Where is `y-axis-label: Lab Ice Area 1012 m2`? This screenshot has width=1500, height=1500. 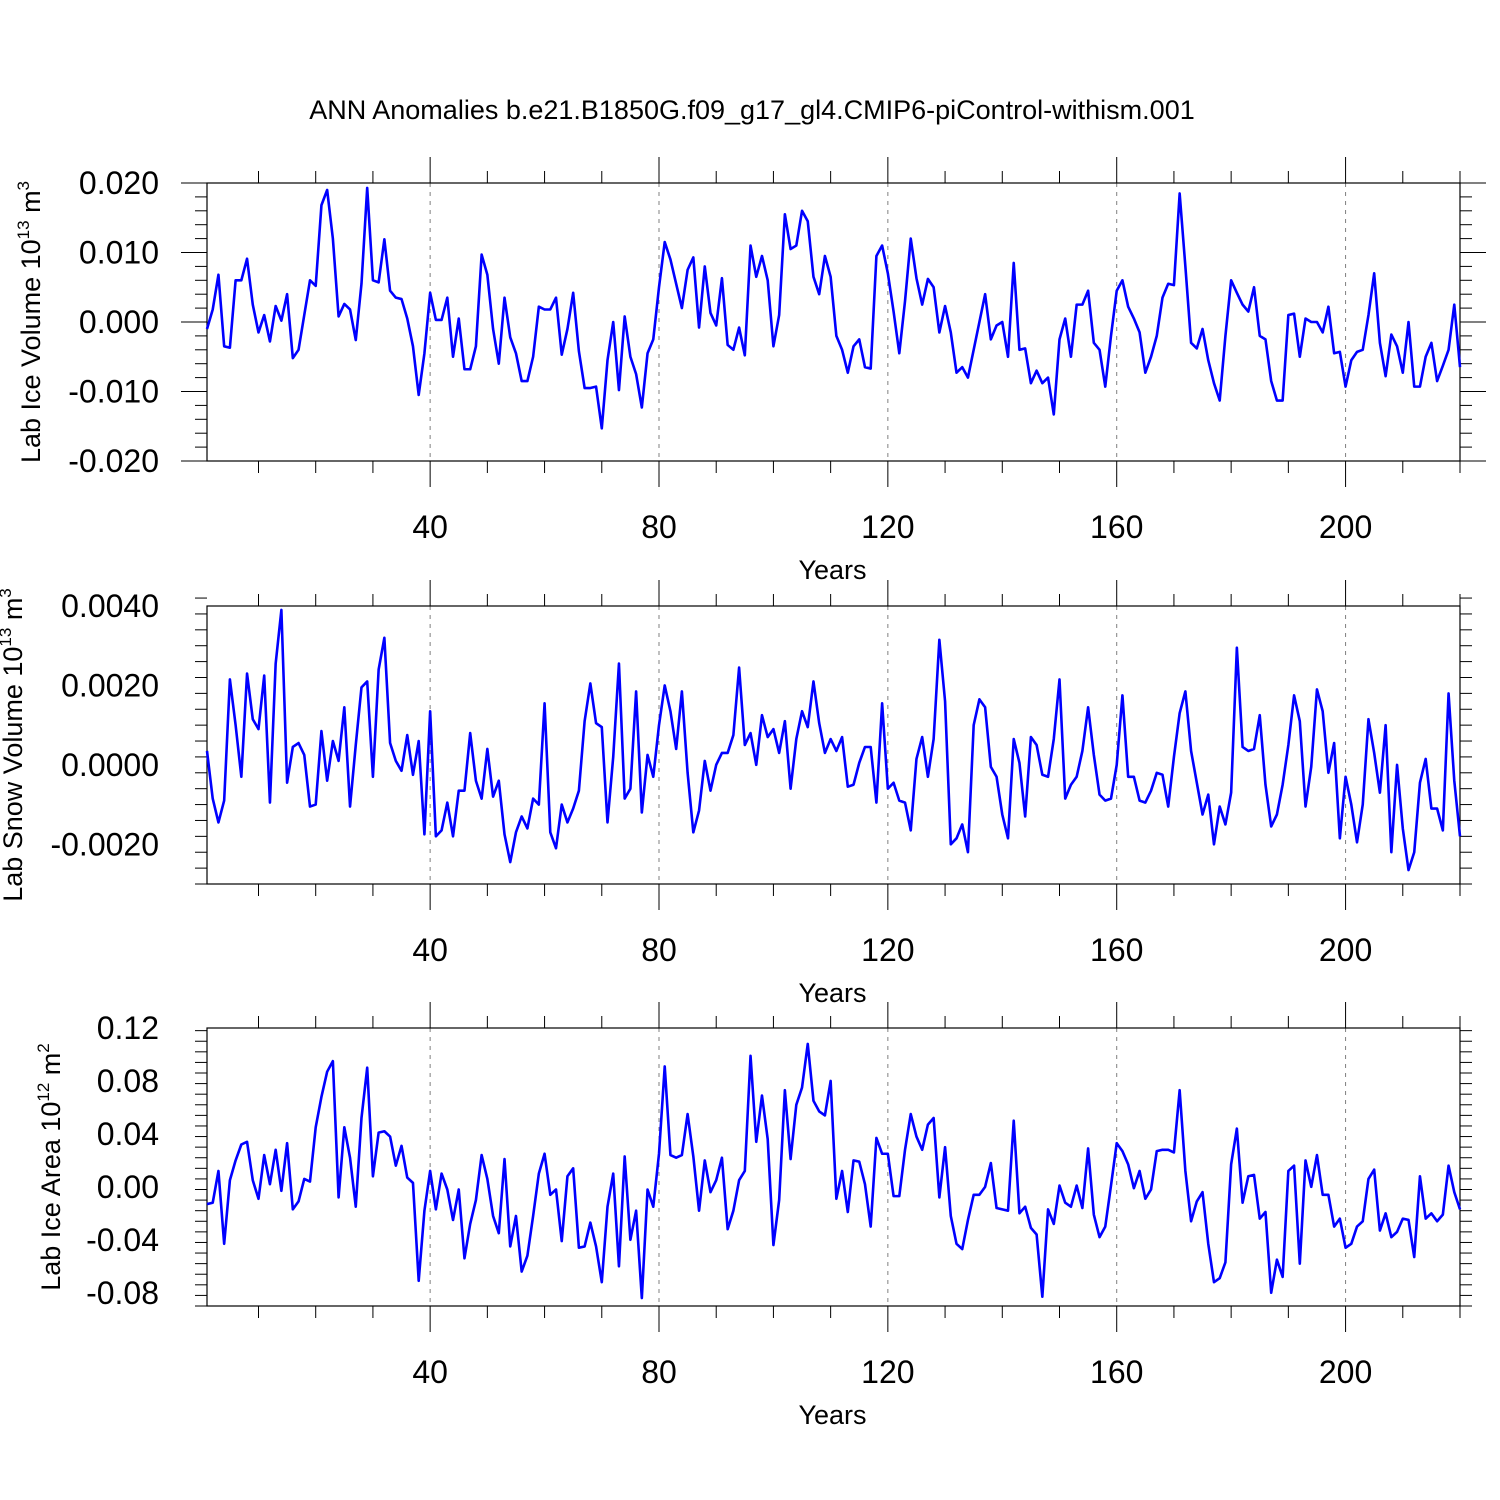
y-axis-label: Lab Ice Area 1012 m2 is located at coordinates (50, 1167).